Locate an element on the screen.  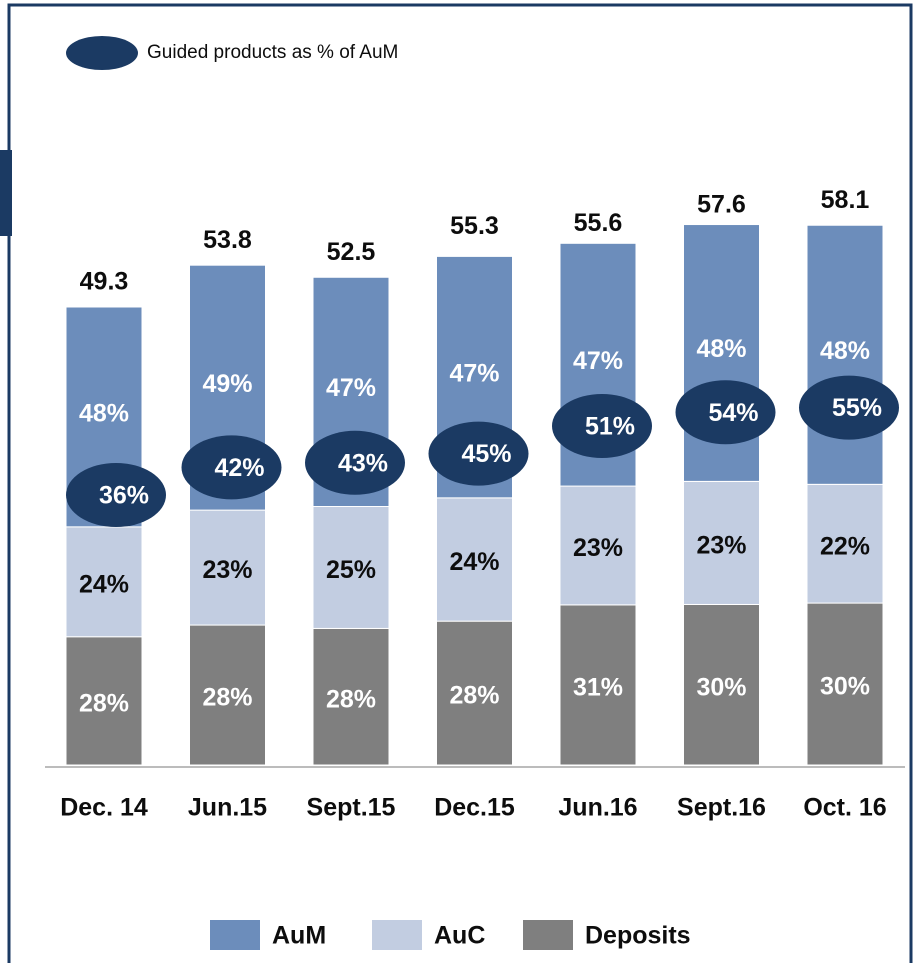
guided-label: 54% is located at coordinates (733, 413).